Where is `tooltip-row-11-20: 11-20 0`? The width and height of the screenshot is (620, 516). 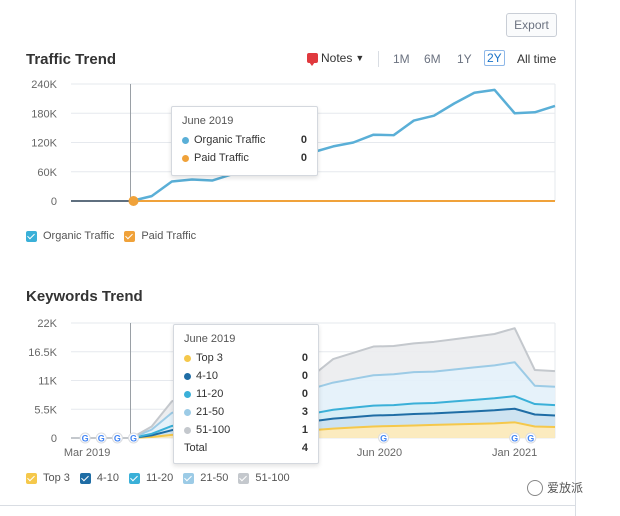 tooltip-row-11-20: 11-20 0 is located at coordinates (246, 394).